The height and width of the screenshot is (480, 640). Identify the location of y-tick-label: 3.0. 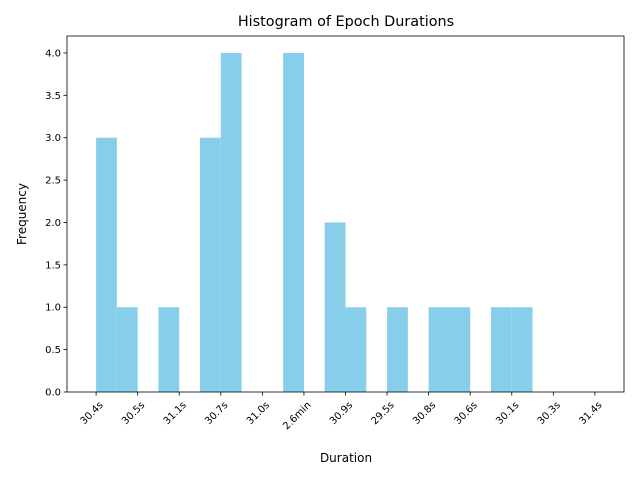
(53, 138).